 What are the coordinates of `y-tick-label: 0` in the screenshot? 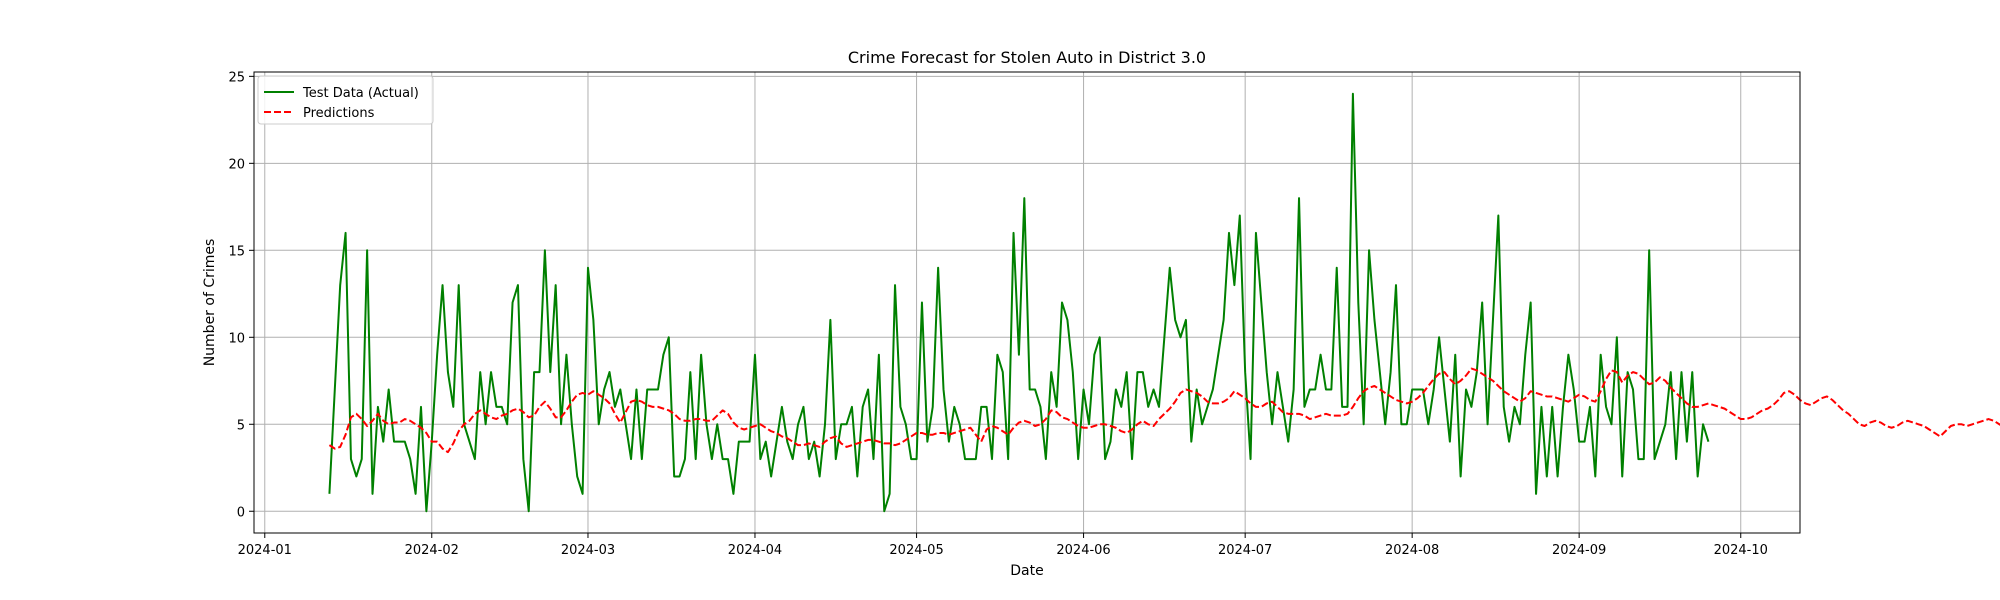 It's located at (241, 512).